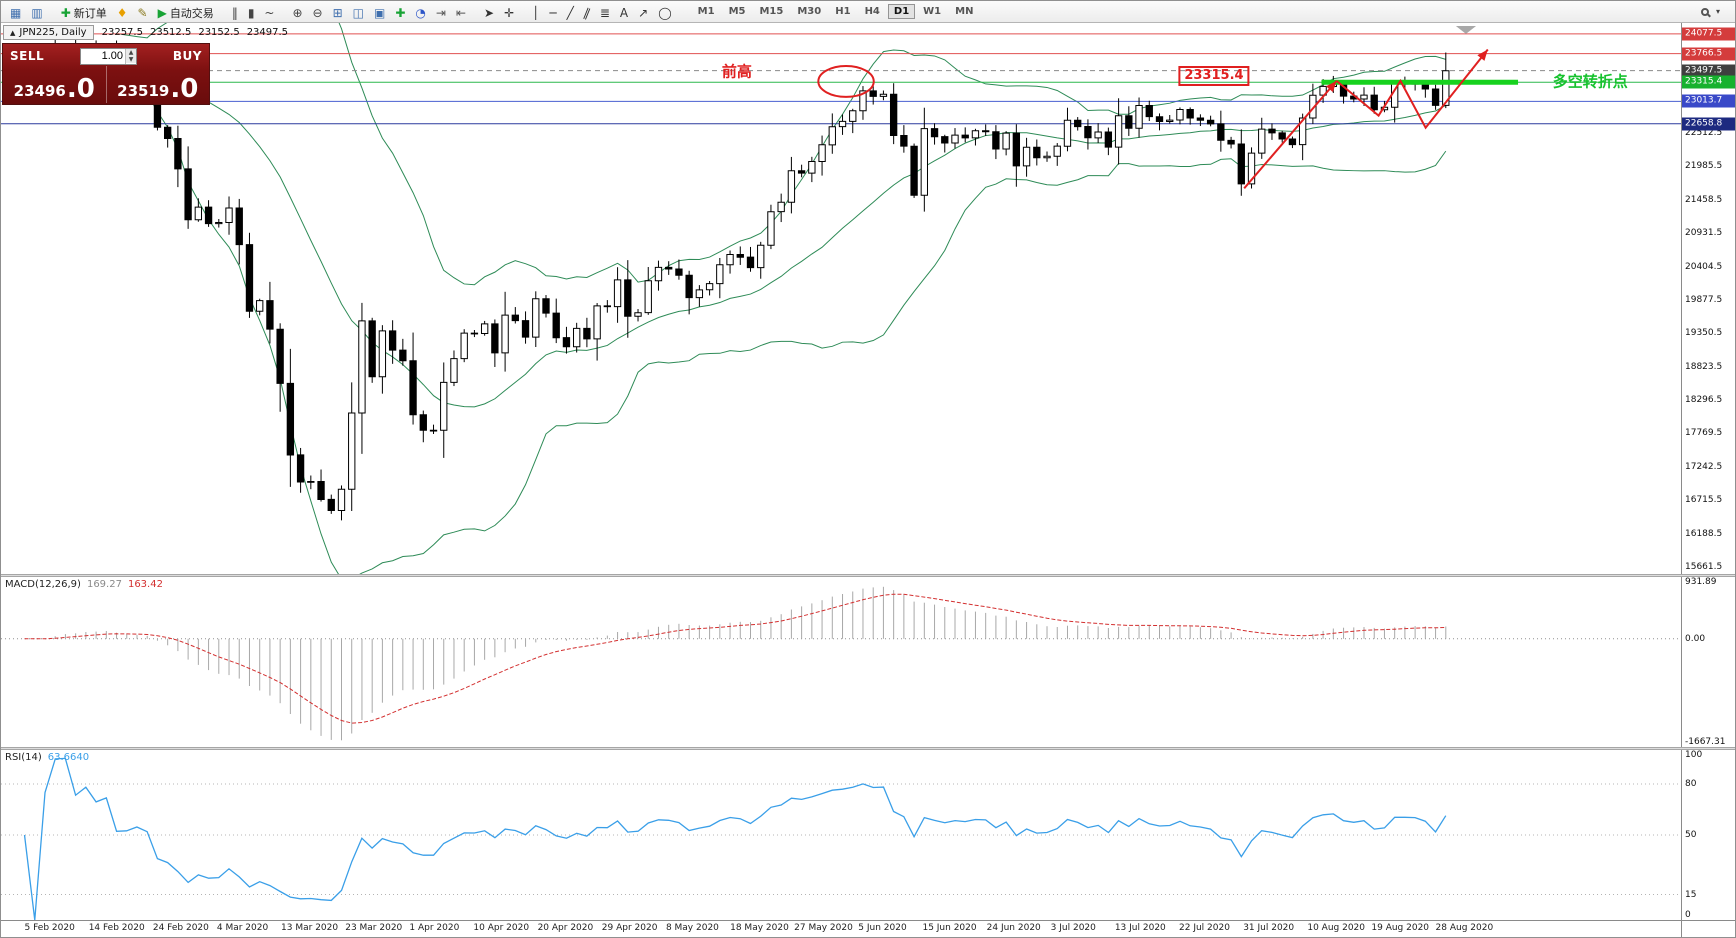 The image size is (1736, 938). Describe the element at coordinates (1704, 433) in the screenshot. I see `price-tick: 17769.5` at that location.